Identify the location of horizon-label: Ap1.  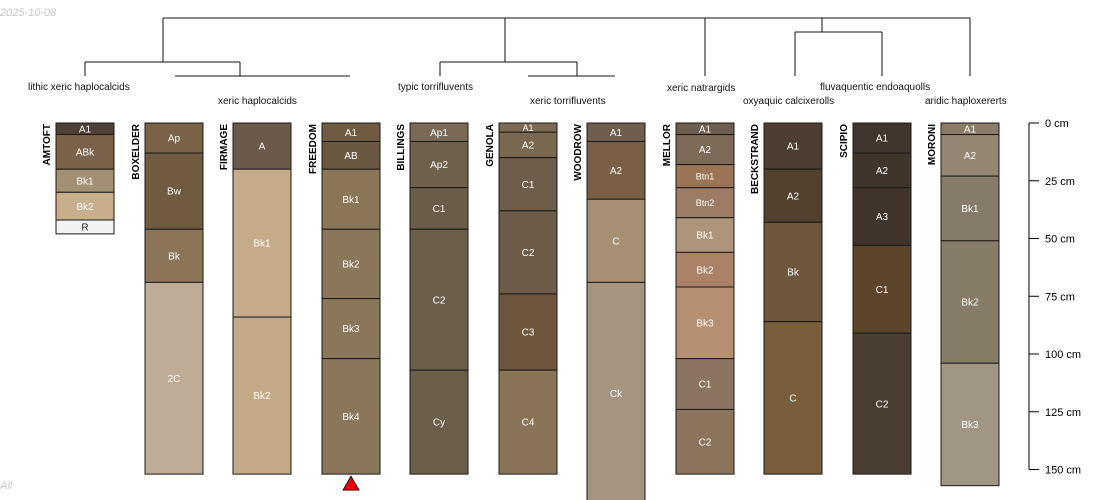
(439, 133).